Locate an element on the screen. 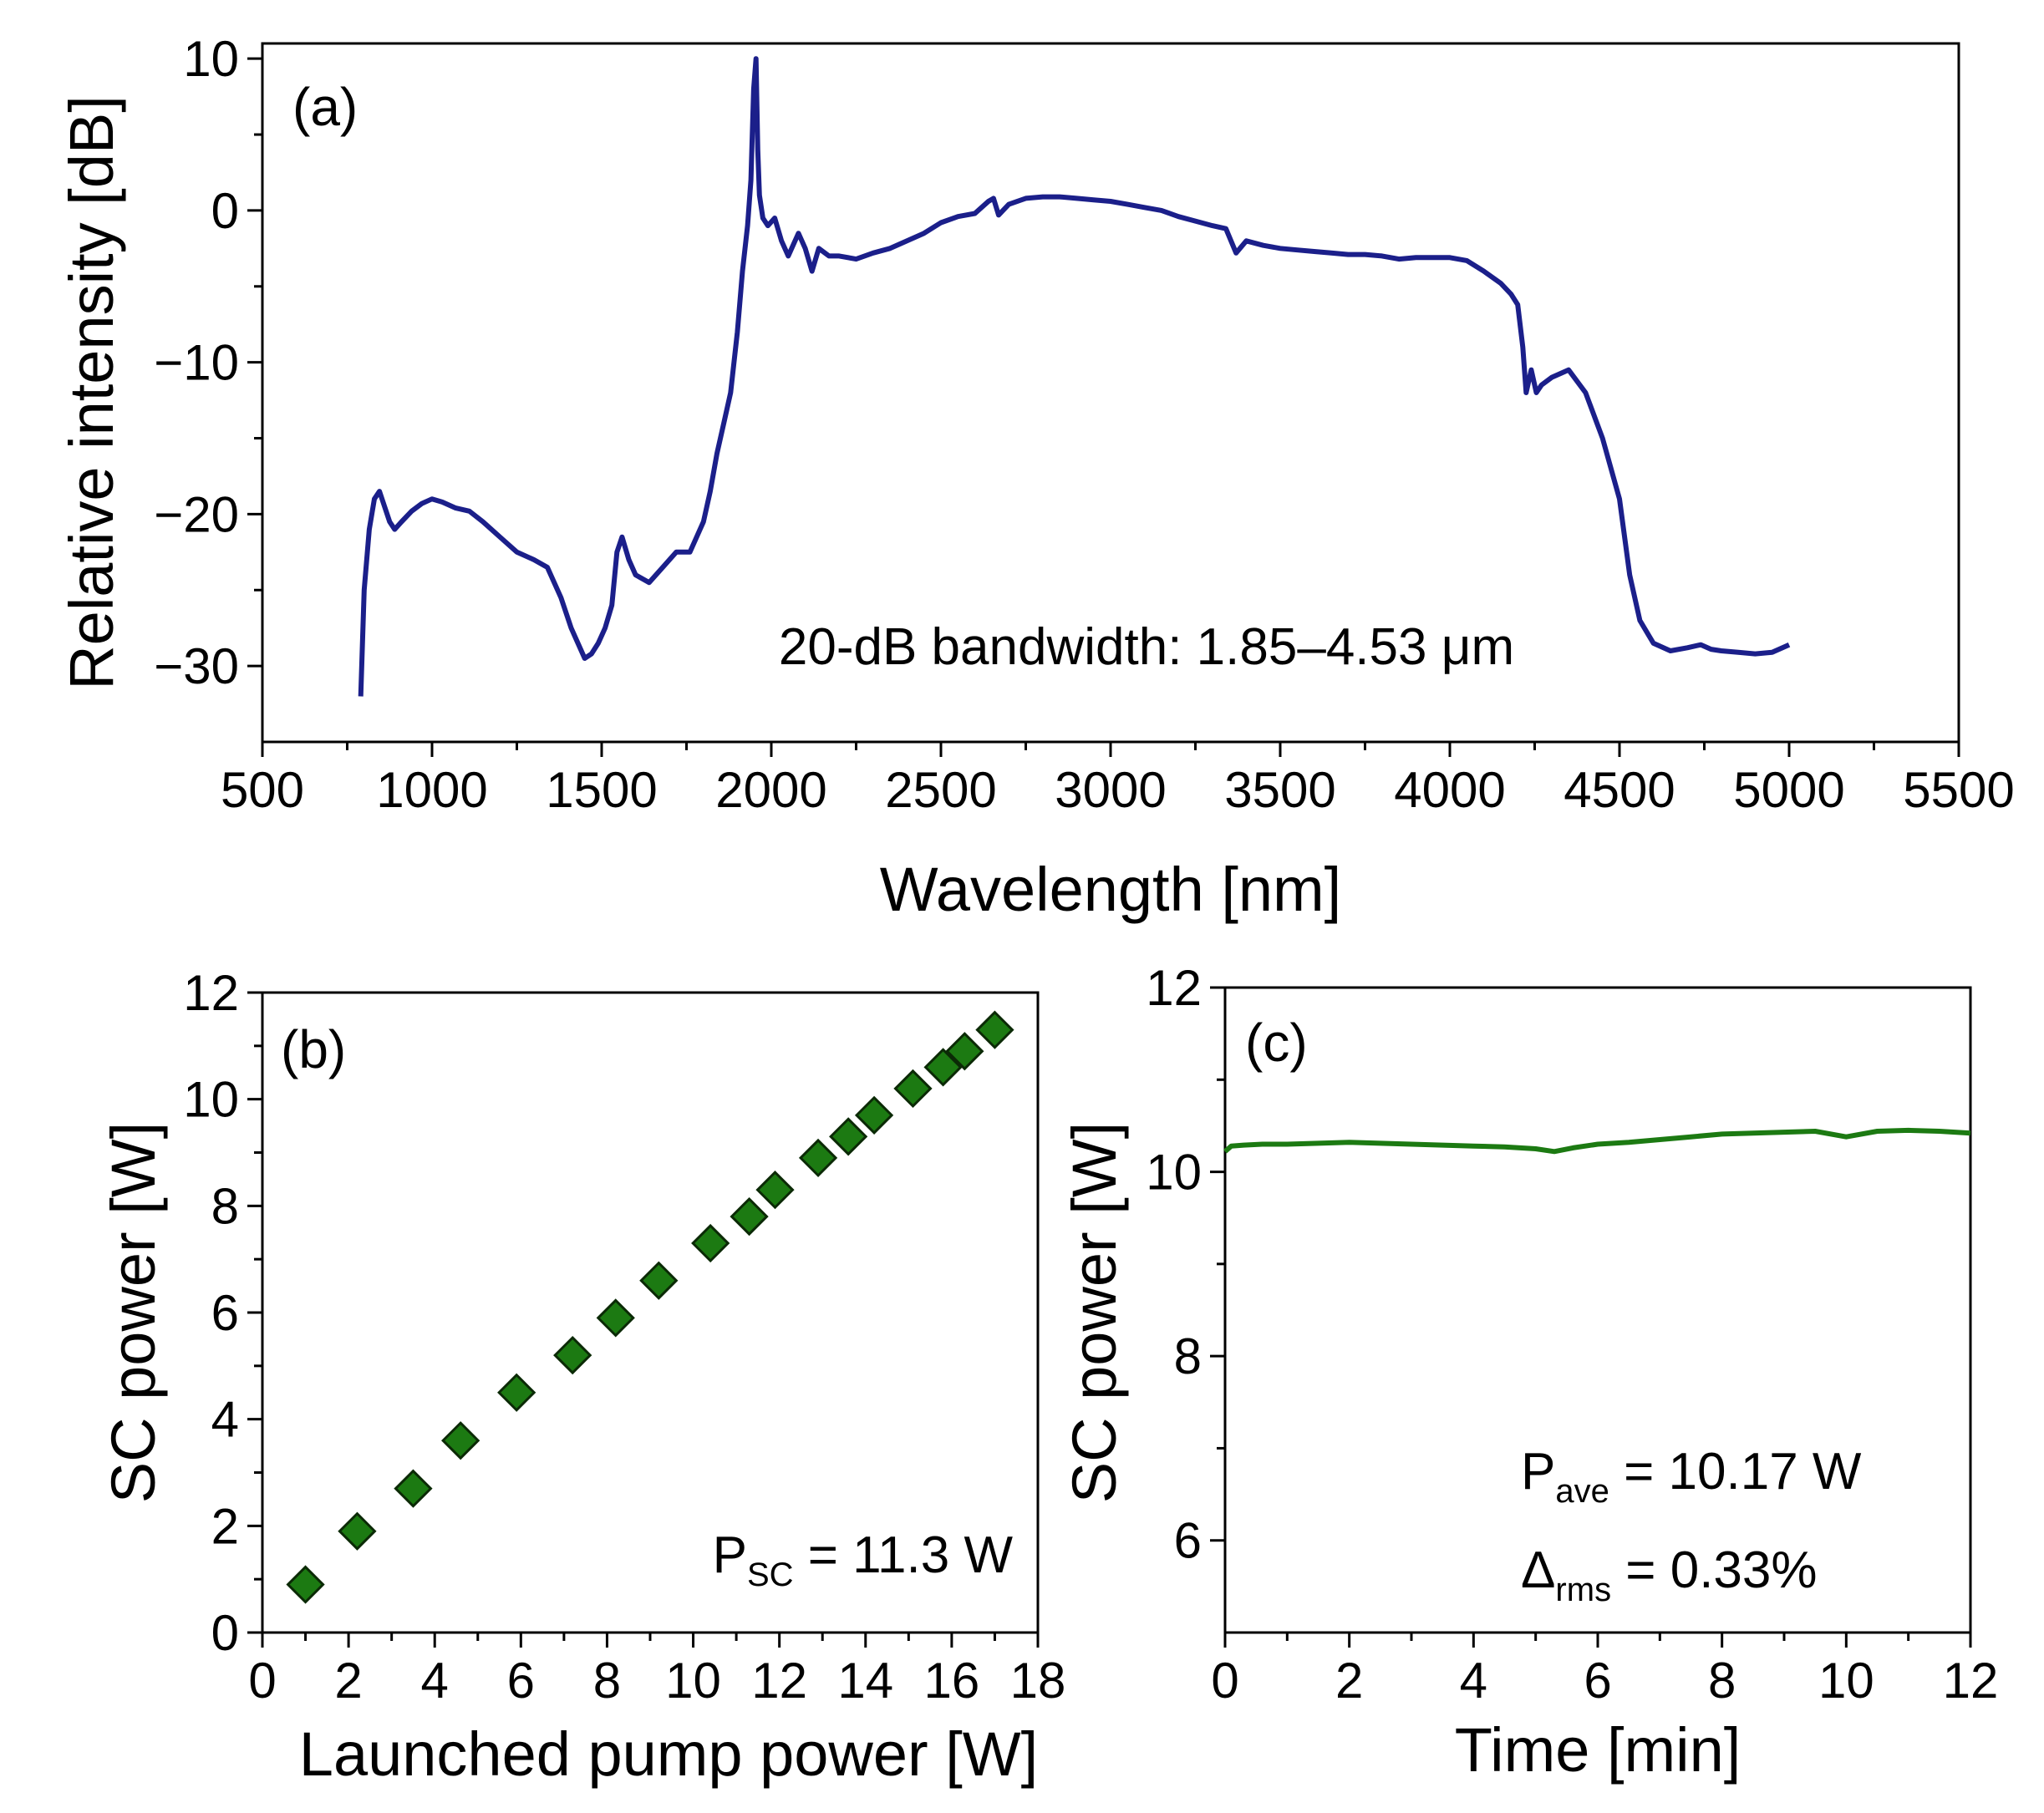  panel-b-x-axis-label: Launched pump power [W] is located at coordinates (668, 1754).